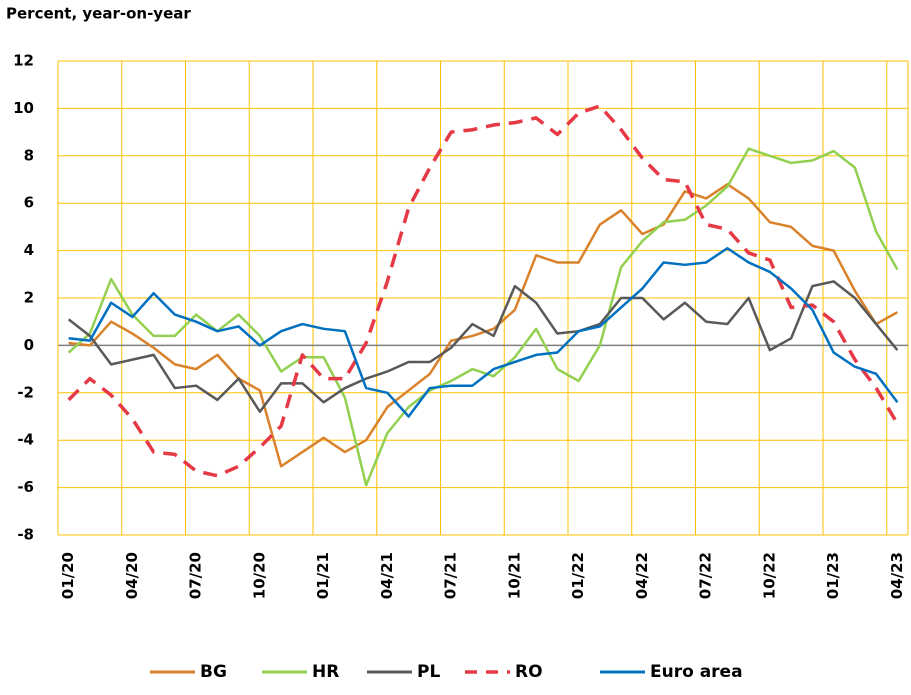 The height and width of the screenshot is (695, 911). Describe the element at coordinates (259, 575) in the screenshot. I see `x-tick-label: 10/20` at that location.